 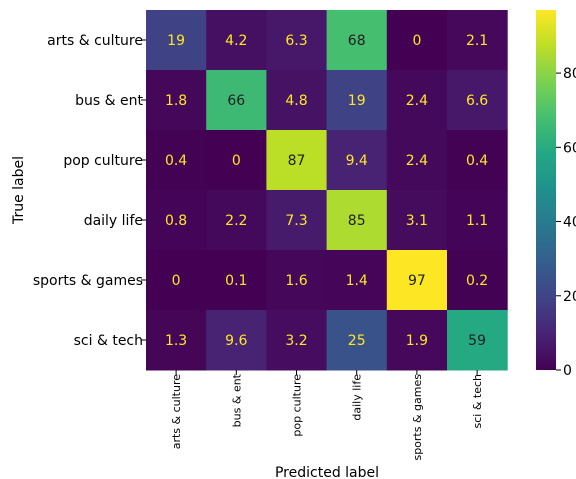 I want to click on colorbar-tick-label: 80, so click(x=569, y=74).